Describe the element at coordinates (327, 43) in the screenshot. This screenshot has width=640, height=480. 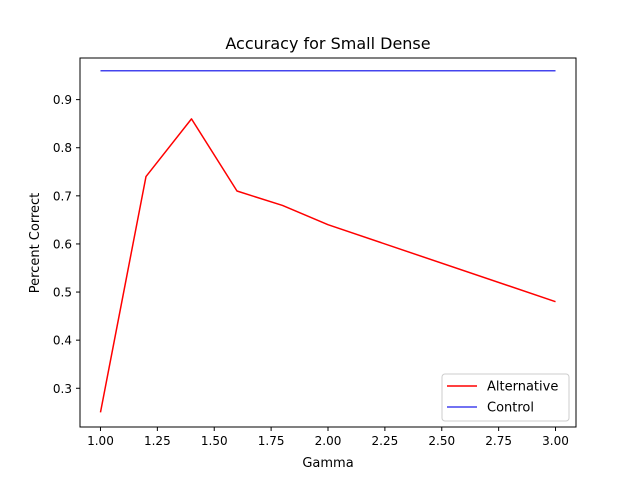
I see `chart-title: Accuracy for Small Dense` at that location.